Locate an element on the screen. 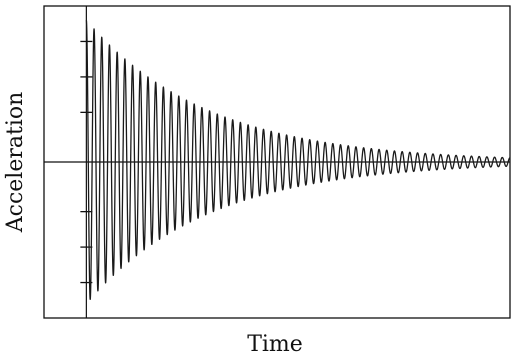 The height and width of the screenshot is (363, 513). y-axis-label: Acceleration is located at coordinates (15, 163).